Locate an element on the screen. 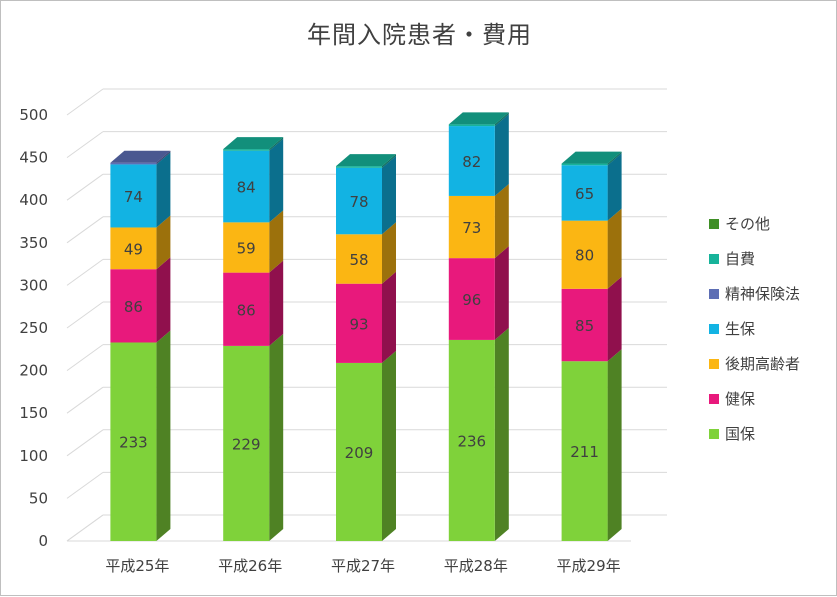  data-label: 73 is located at coordinates (471, 228).